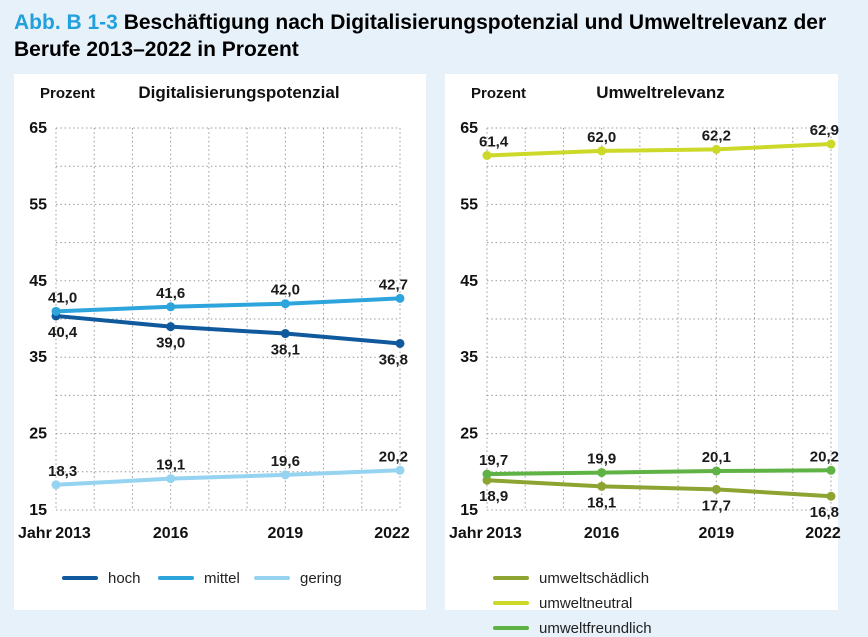 The width and height of the screenshot is (868, 637). Describe the element at coordinates (62, 470) in the screenshot. I see `data-point-label: 18,3` at that location.